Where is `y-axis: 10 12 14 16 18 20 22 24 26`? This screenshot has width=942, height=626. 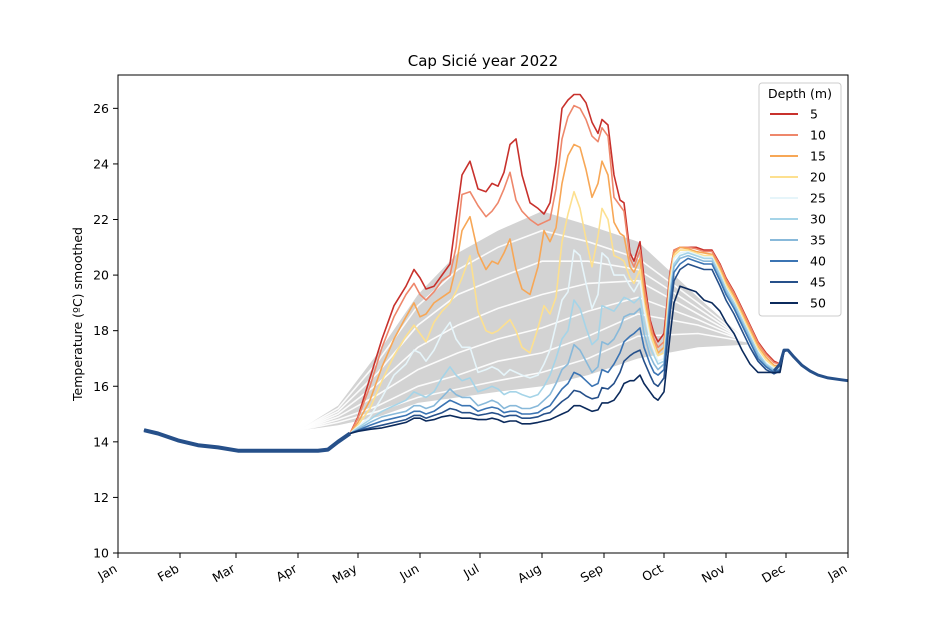
y-axis: 10 12 14 16 18 20 22 24 26 is located at coordinates (105, 331).